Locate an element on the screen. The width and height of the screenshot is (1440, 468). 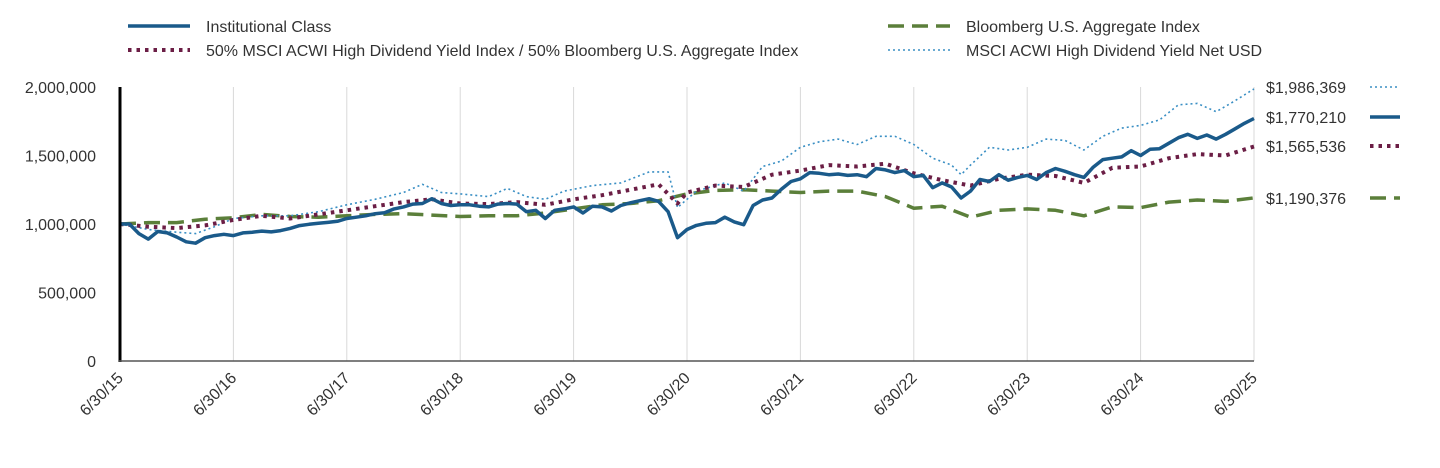
legend-item-bloomberg-aggregate: Bloomberg U.S. Aggregate Index is located at coordinates (1044, 27).